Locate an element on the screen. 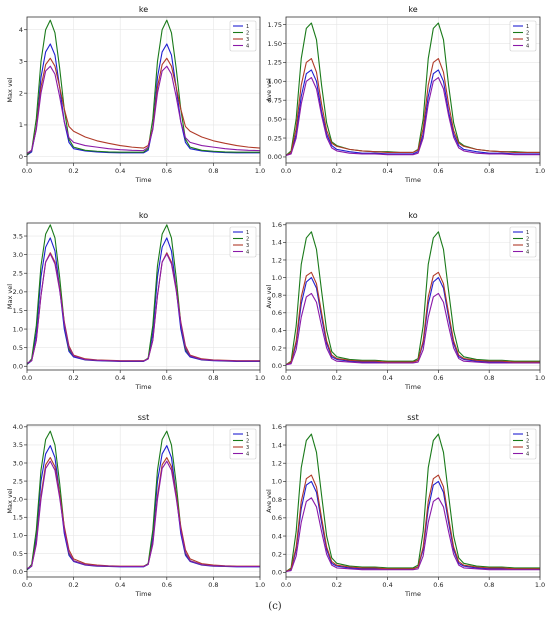 This screenshot has height=620, width=550. y-tick-label: 0.50 is located at coordinates (275, 119).